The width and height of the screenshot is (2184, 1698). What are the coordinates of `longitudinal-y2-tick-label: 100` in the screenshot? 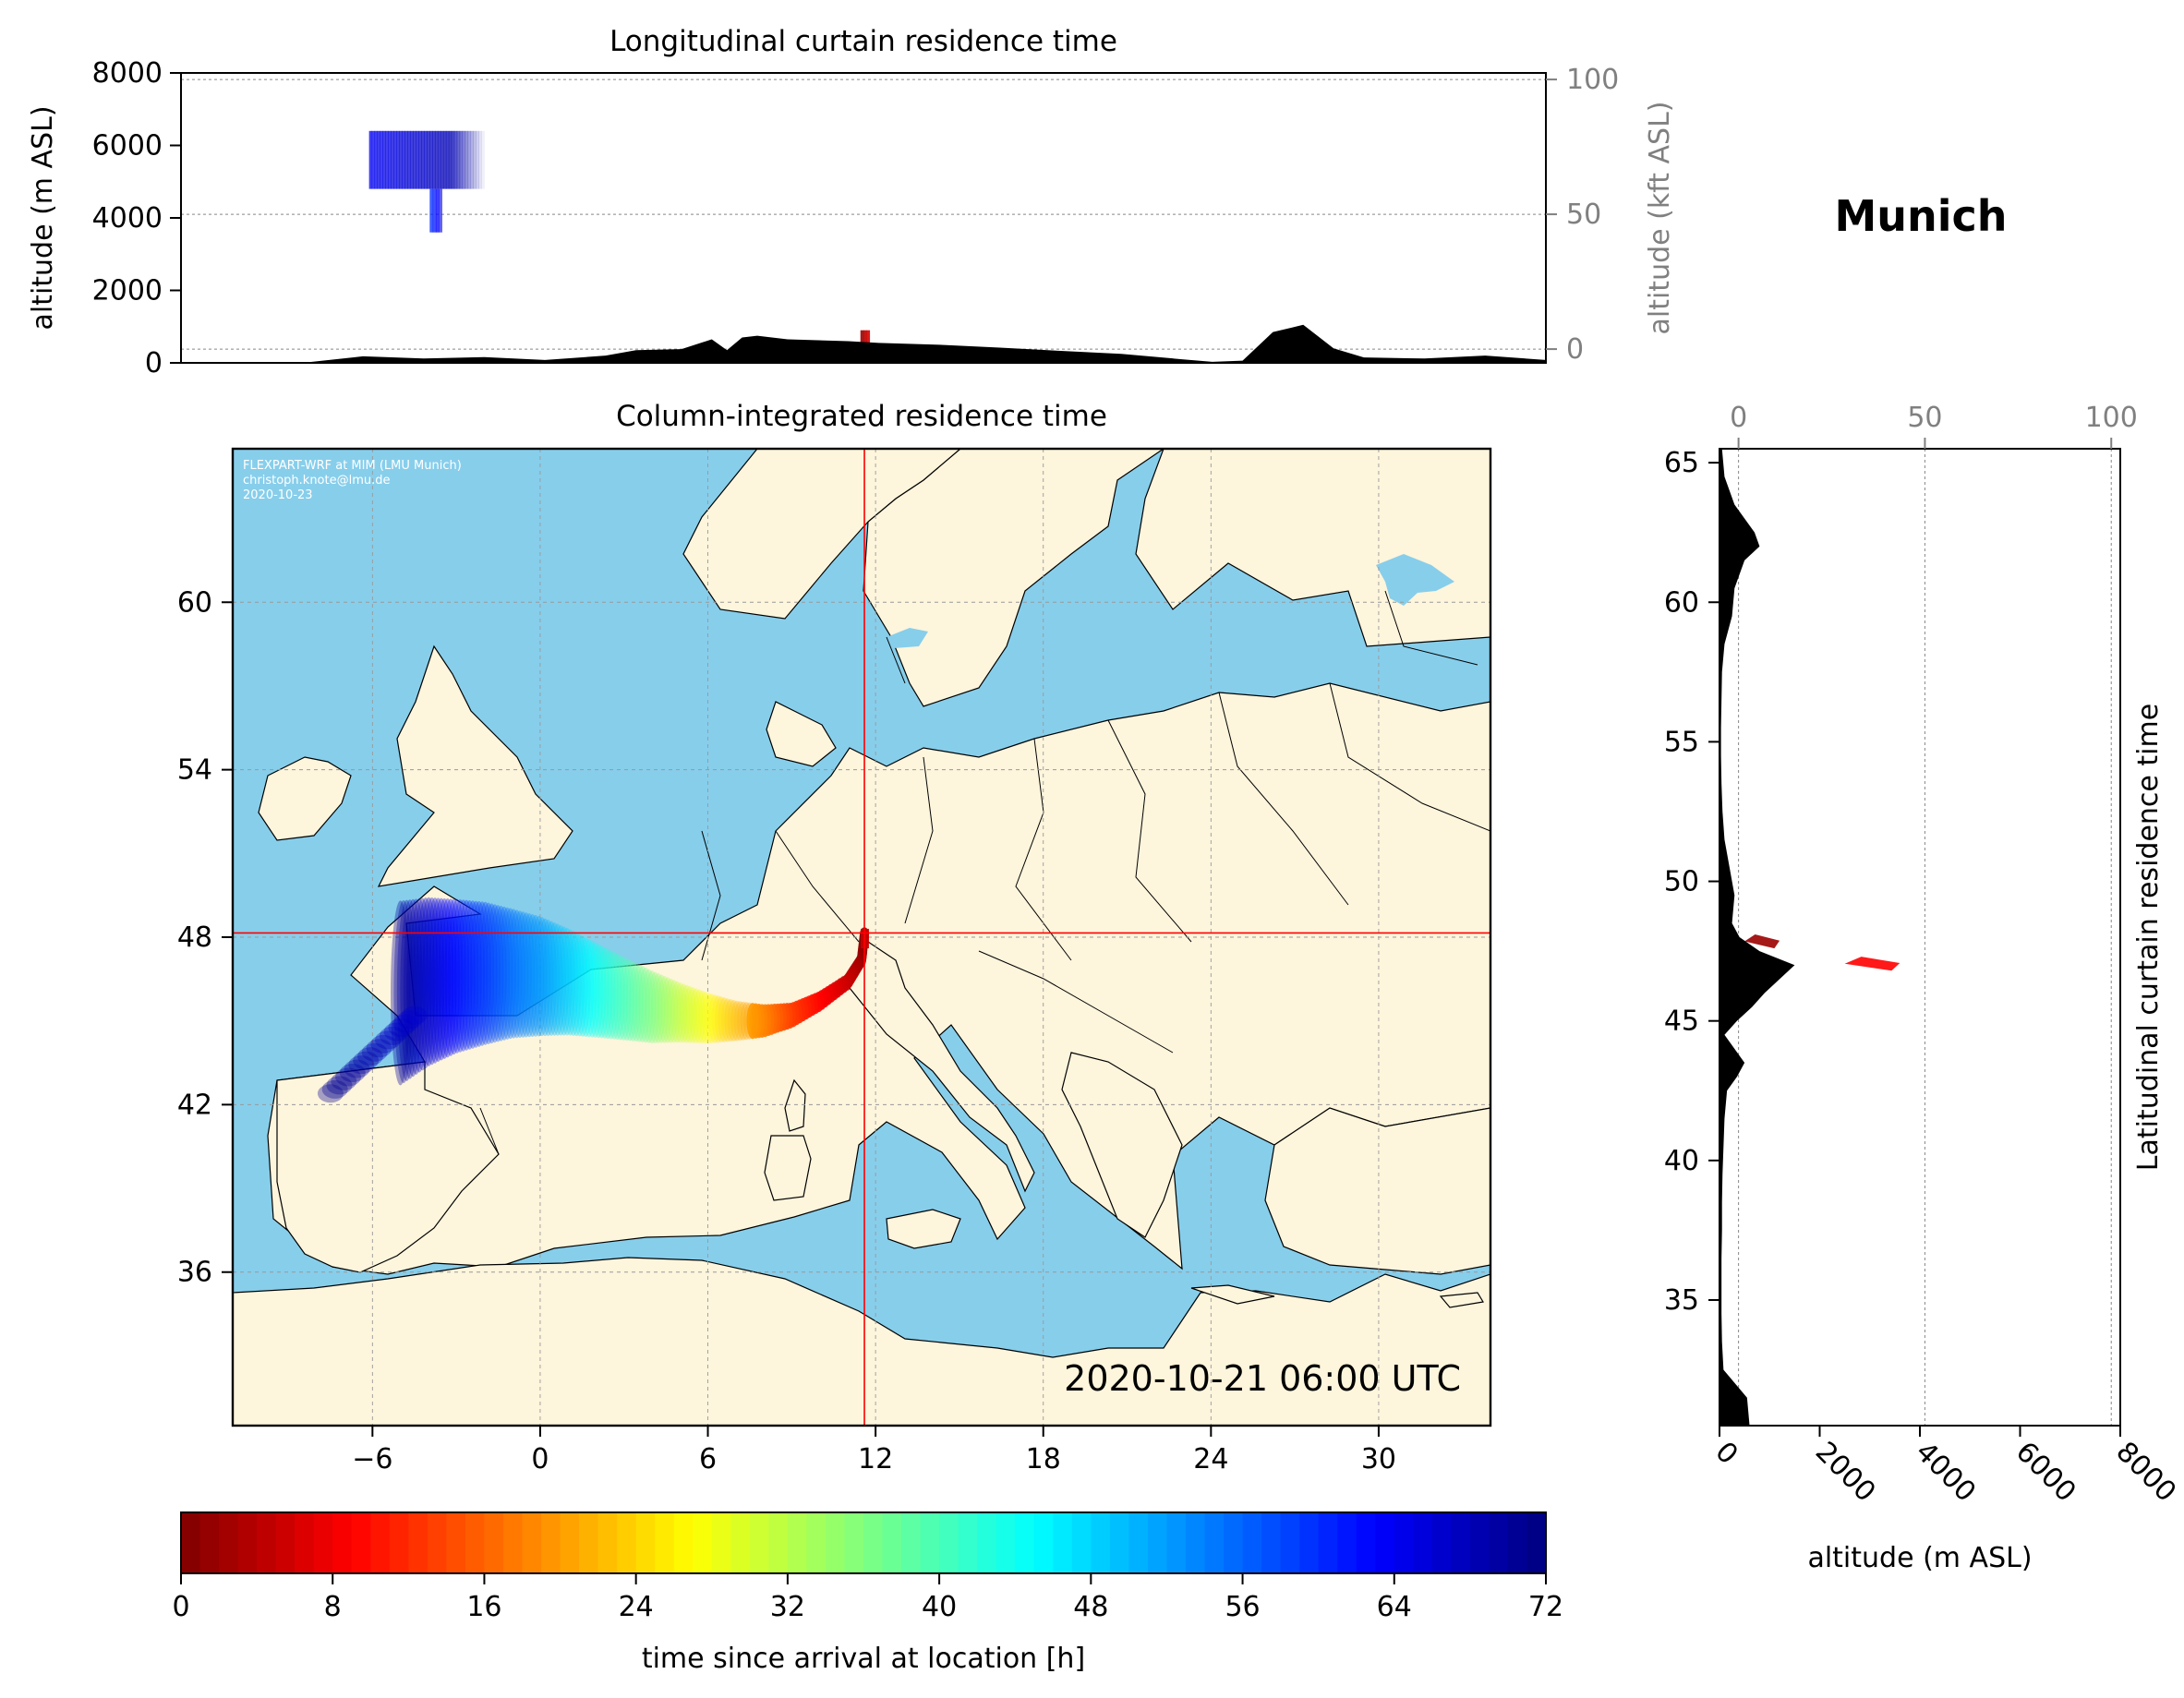 It's located at (1592, 80).